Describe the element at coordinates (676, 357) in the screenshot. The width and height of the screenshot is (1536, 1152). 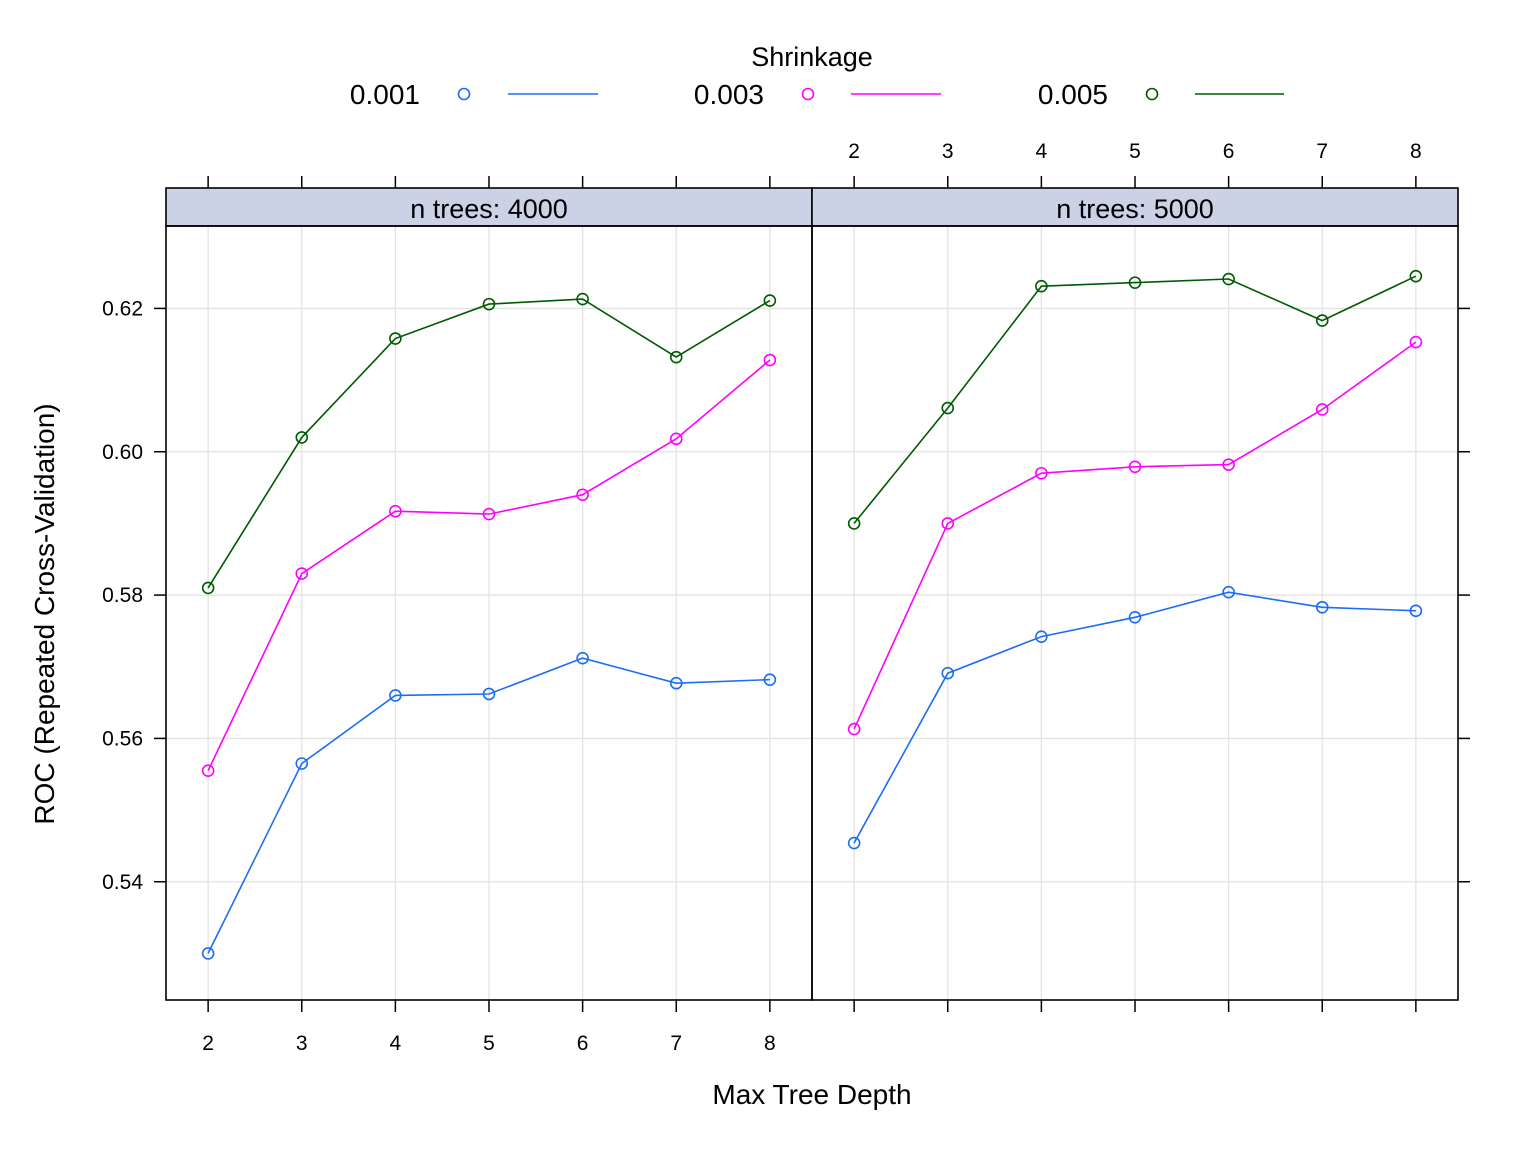
I see `point-0.005-depth-7-panel-1` at that location.